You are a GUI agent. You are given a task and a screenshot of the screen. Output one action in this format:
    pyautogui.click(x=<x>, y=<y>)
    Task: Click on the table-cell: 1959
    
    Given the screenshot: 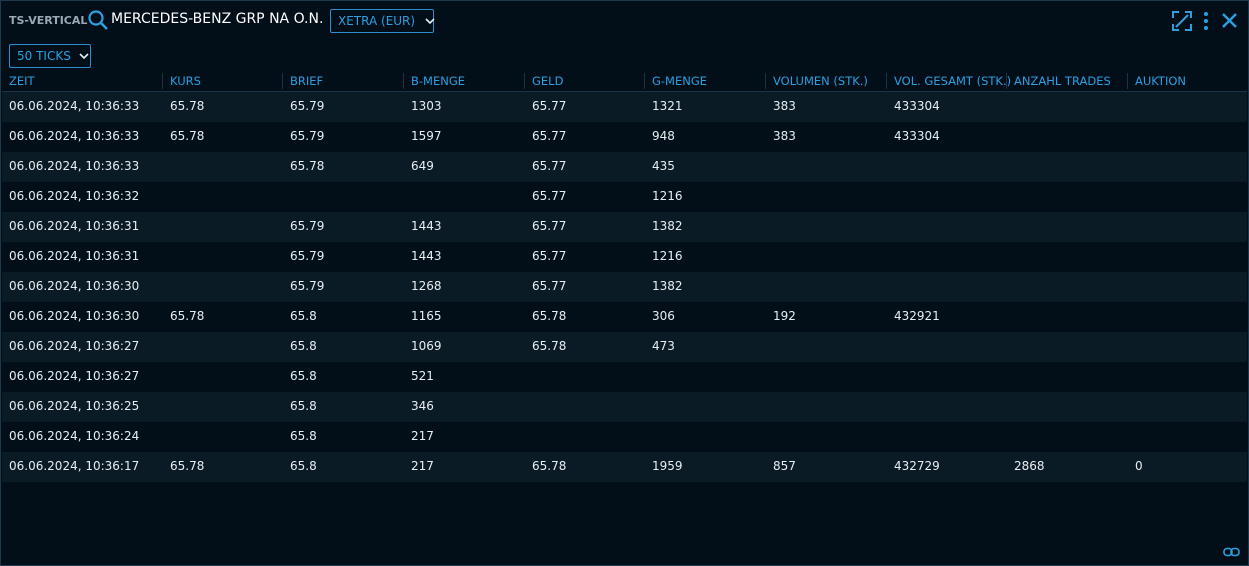 What is the action you would take?
    pyautogui.click(x=667, y=466)
    